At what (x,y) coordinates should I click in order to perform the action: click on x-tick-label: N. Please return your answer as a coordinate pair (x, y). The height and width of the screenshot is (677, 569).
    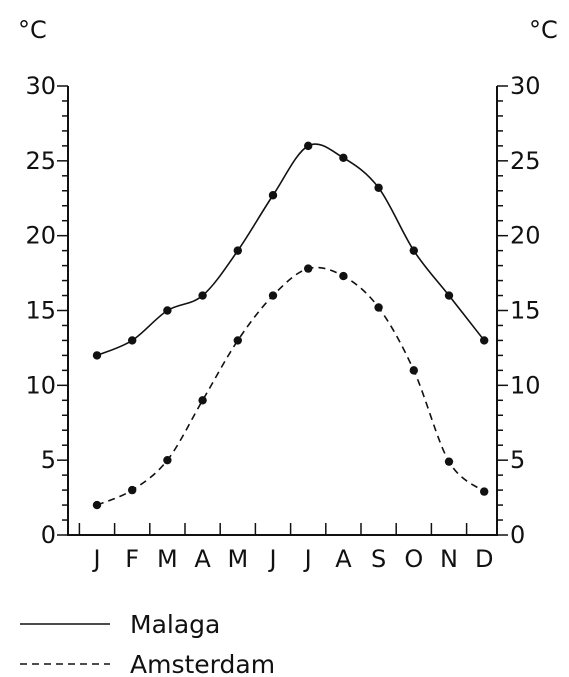
    Looking at the image, I should click on (449, 559).